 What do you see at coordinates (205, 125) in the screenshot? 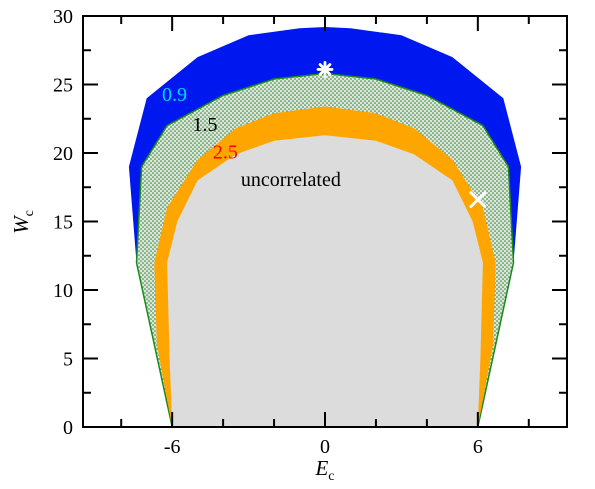
I see `region-label-1: 1.5` at bounding box center [205, 125].